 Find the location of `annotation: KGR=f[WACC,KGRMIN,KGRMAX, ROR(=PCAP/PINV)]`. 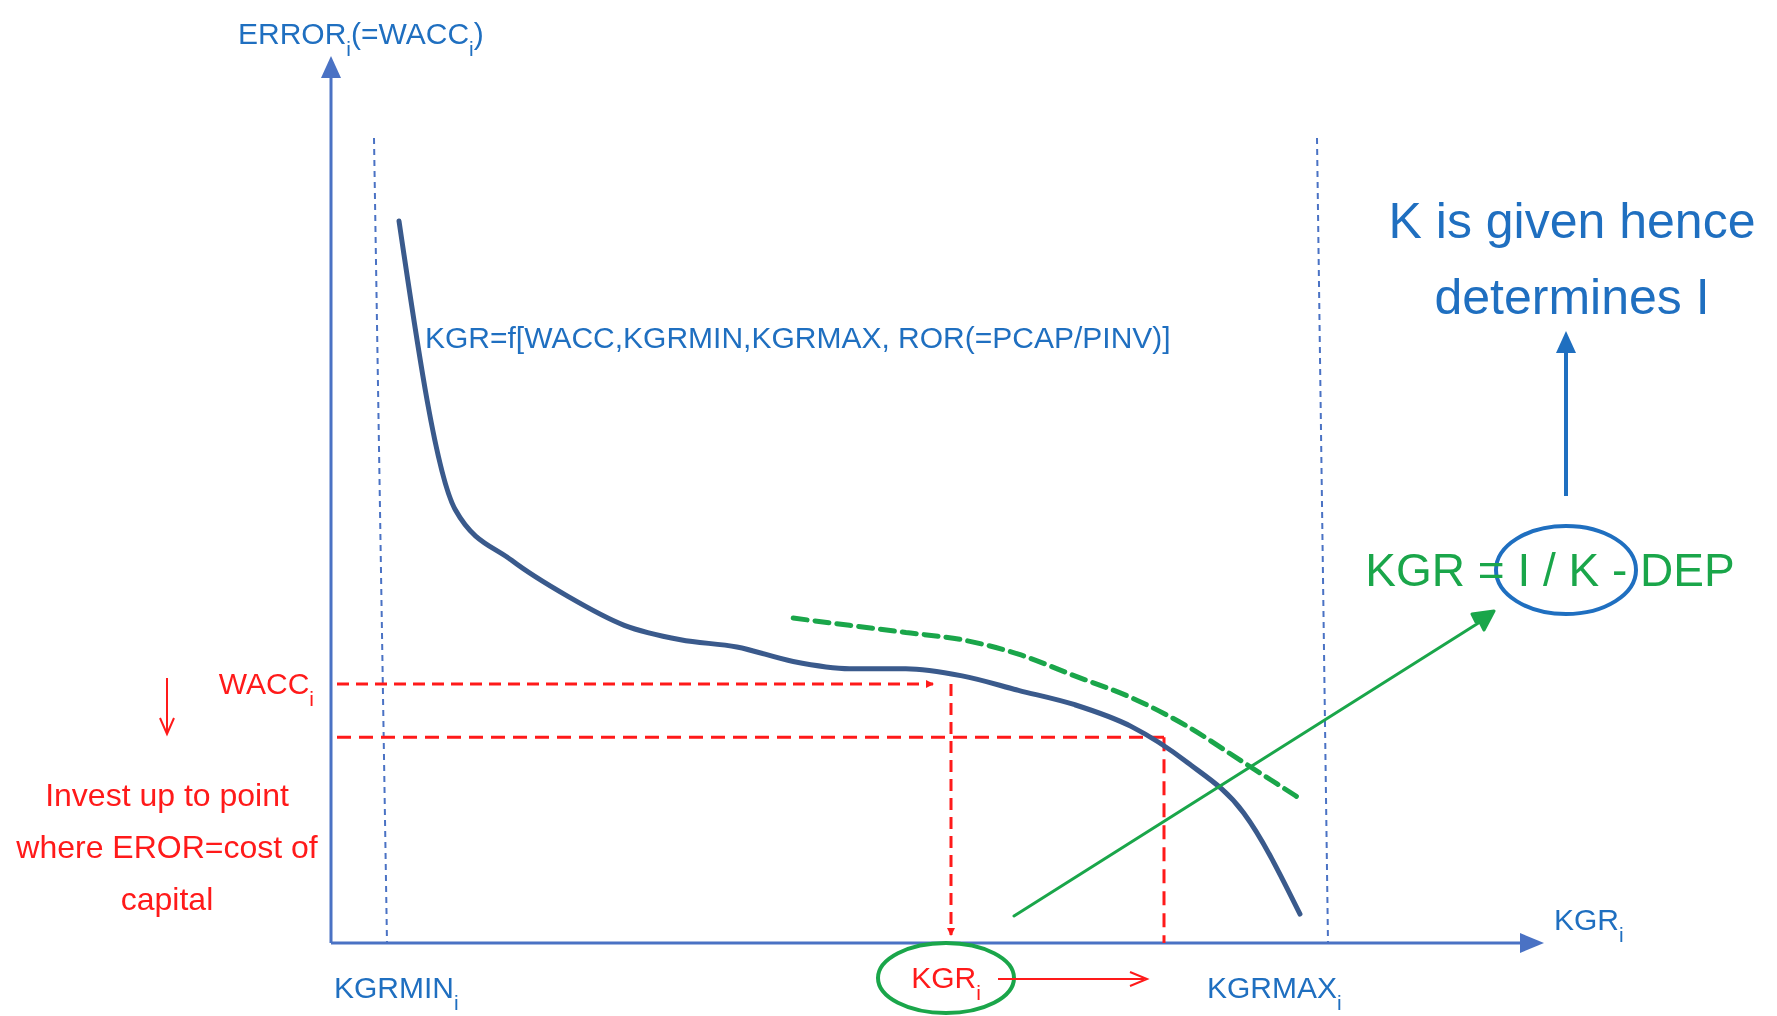

annotation: KGR=f[WACC,KGRMIN,KGRMAX, ROR(=PCAP/PINV)] is located at coordinates (798, 337).